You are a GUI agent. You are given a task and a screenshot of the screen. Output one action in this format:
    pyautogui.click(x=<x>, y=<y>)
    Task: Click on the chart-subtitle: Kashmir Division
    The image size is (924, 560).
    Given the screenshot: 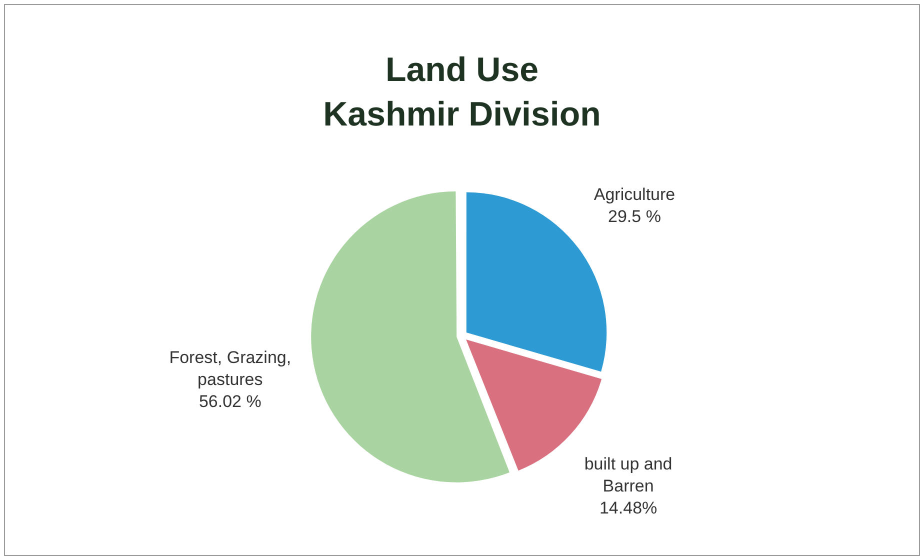 What is the action you would take?
    pyautogui.click(x=462, y=115)
    